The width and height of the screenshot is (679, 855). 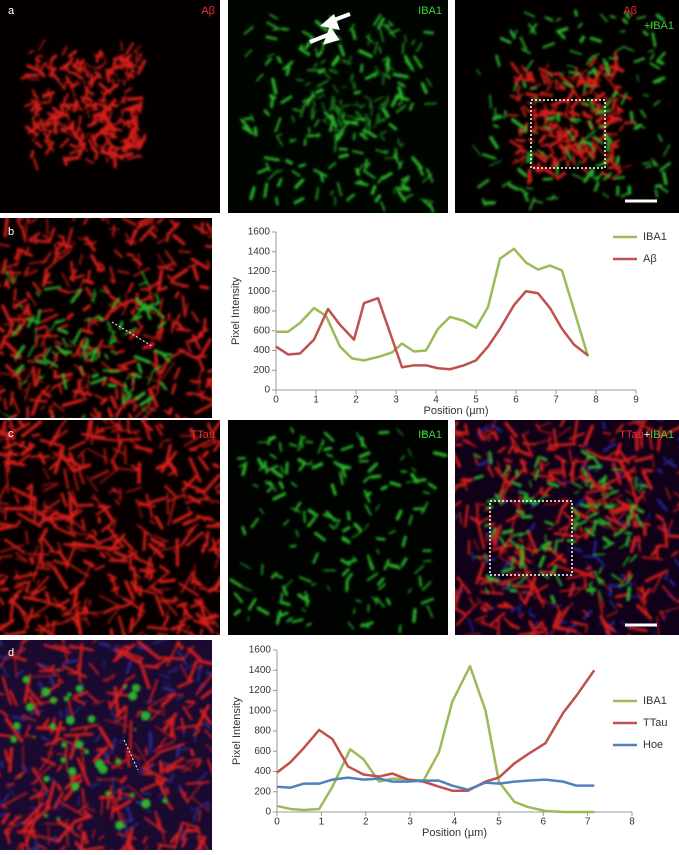 I want to click on x-tick-label: 2, so click(x=366, y=822).